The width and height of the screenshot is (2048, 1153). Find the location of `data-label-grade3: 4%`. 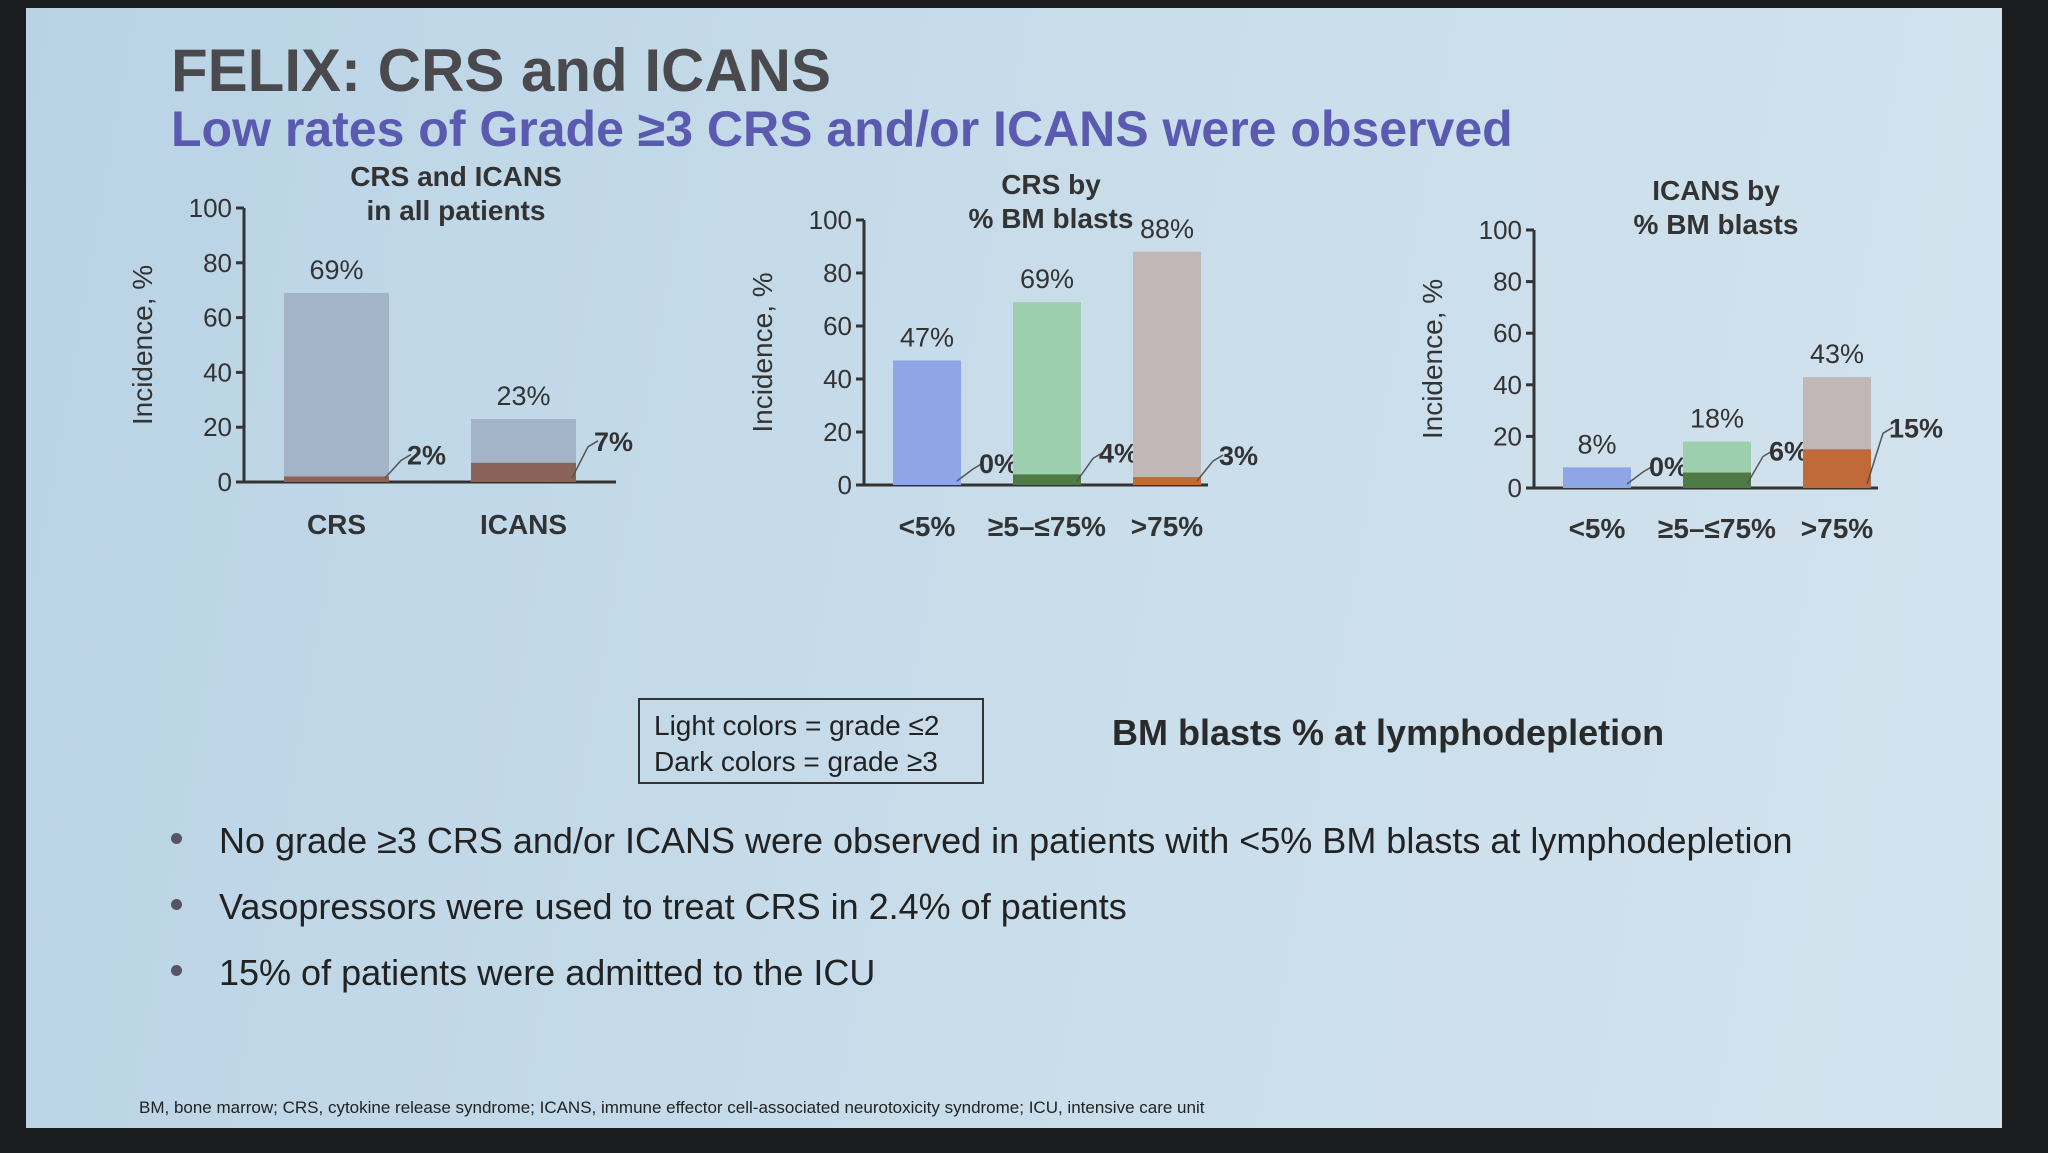

data-label-grade3: 4% is located at coordinates (1118, 453).